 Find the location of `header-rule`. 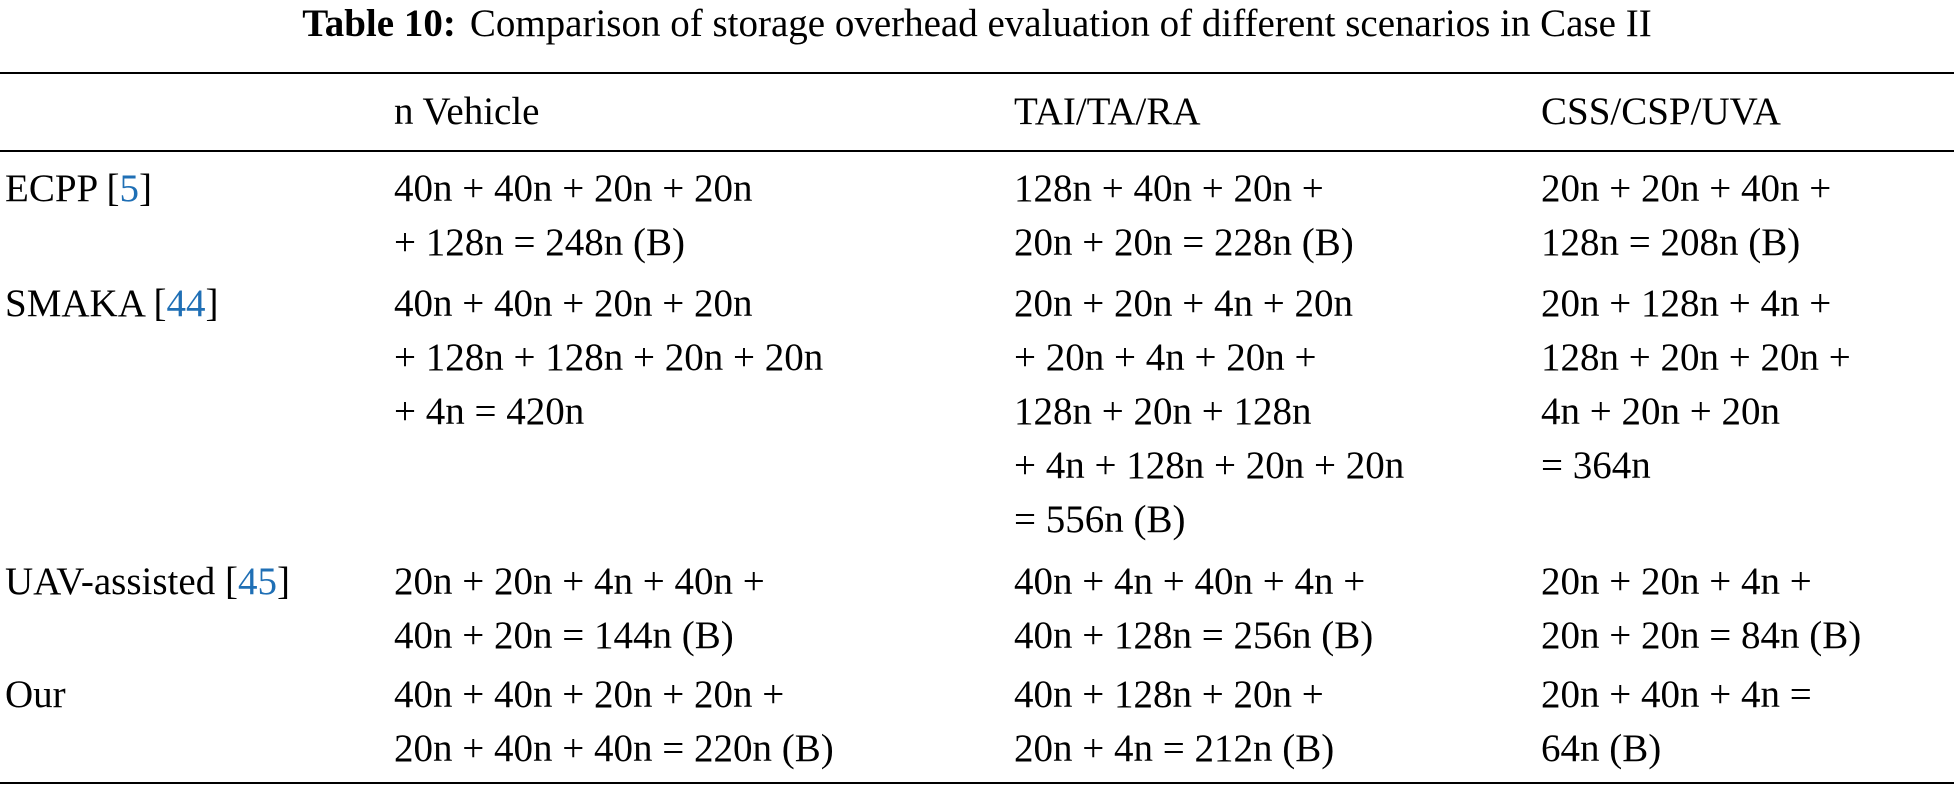

header-rule is located at coordinates (977, 151).